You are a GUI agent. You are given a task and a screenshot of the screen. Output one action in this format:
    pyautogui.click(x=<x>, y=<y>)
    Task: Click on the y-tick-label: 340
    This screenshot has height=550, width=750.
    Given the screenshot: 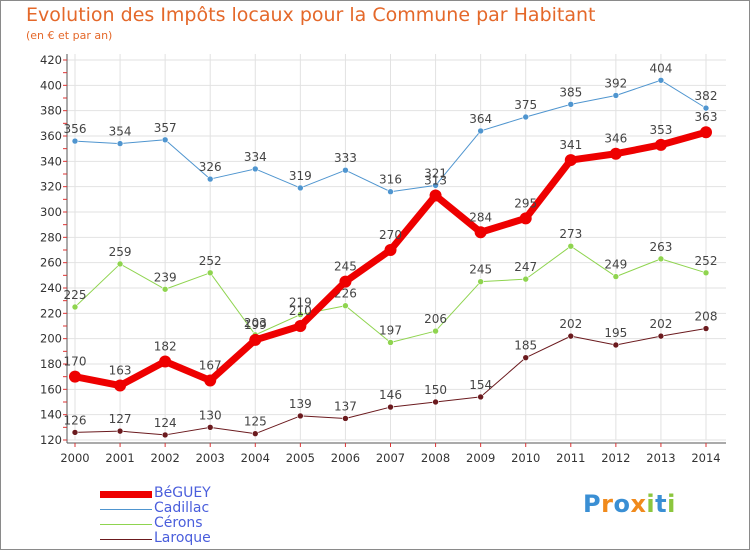 What is the action you would take?
    pyautogui.click(x=51, y=161)
    